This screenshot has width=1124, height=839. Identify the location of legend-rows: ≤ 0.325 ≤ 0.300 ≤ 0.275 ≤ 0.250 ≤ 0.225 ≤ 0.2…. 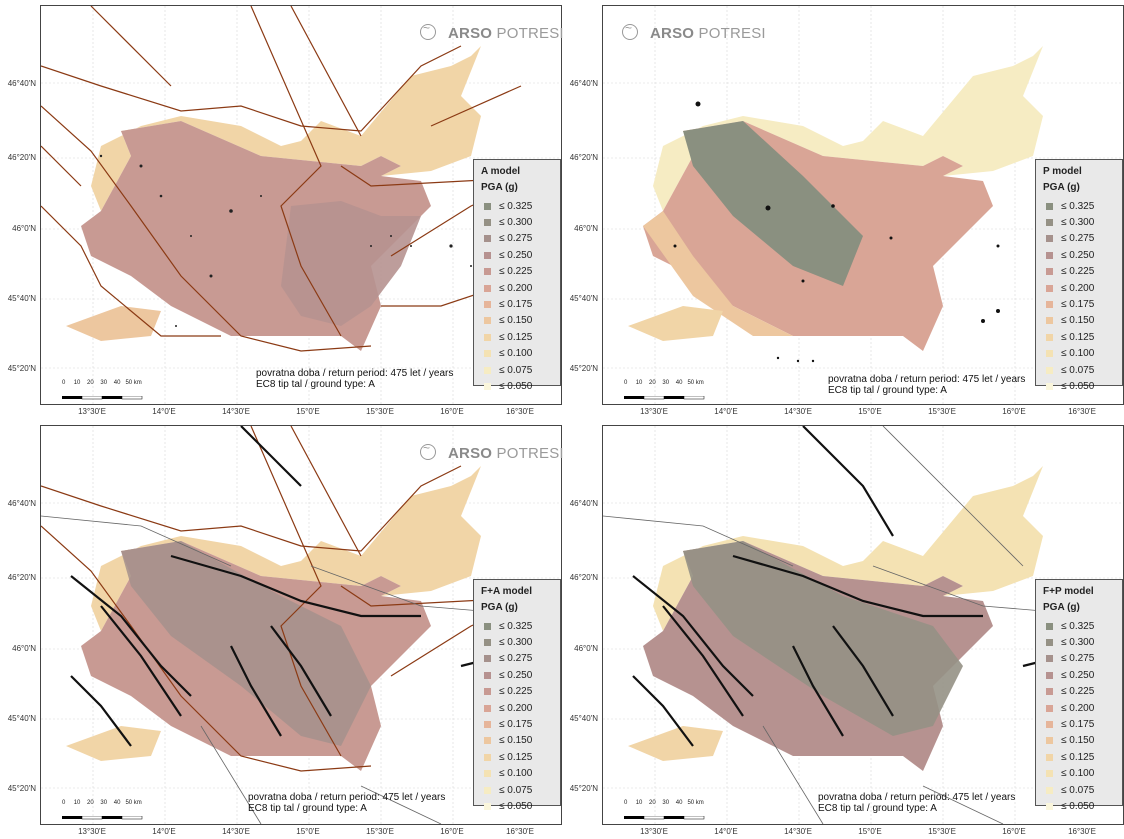
(517, 296).